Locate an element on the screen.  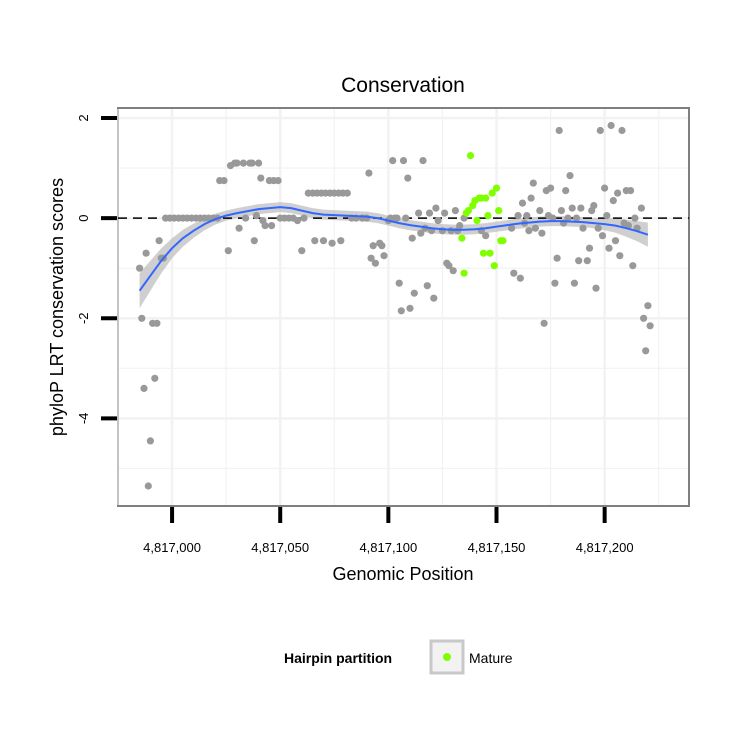
loess-curve is located at coordinates (393, 249).